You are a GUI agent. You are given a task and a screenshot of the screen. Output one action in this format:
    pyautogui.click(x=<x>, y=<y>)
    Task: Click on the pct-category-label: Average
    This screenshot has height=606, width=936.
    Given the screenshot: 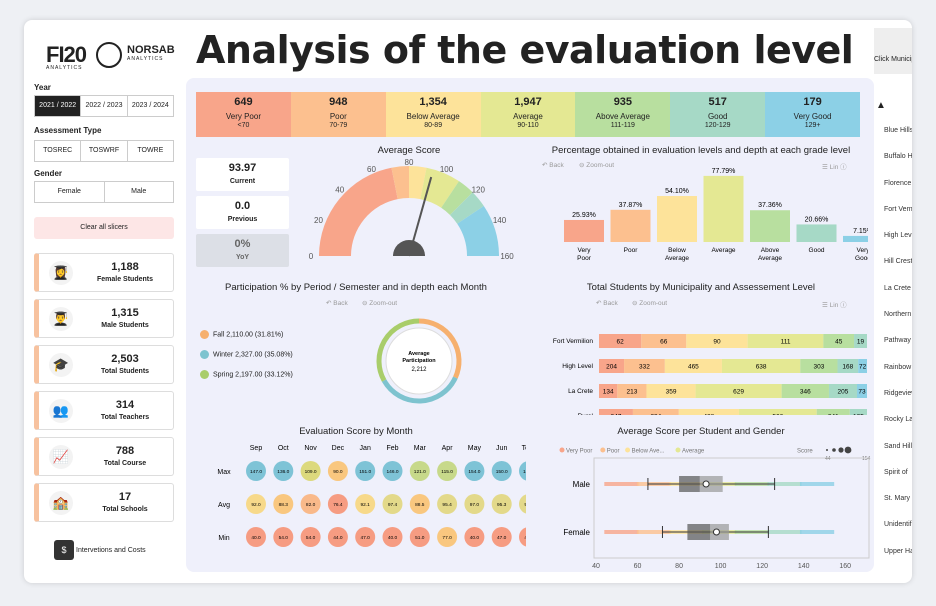 What is the action you would take?
    pyautogui.click(x=677, y=258)
    